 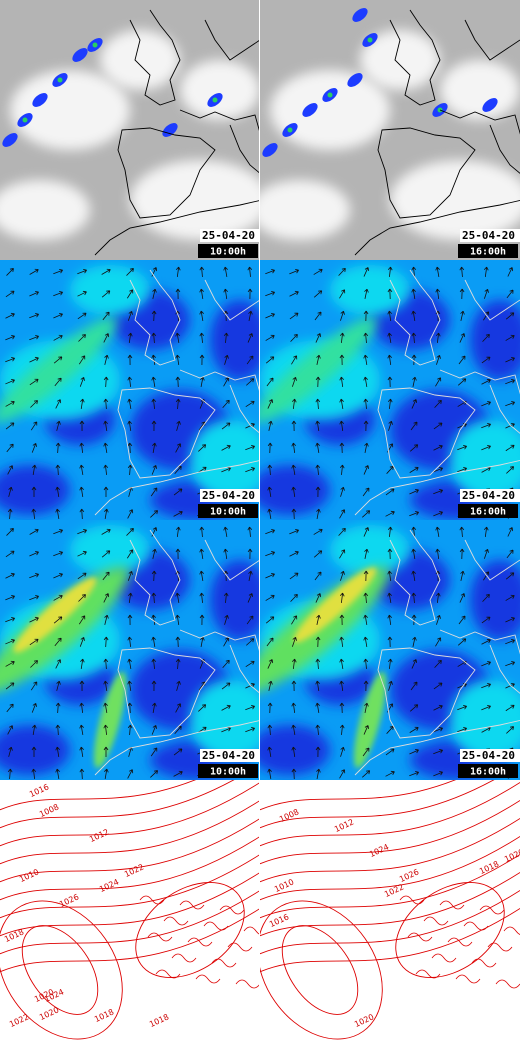 What do you see at coordinates (480, 90) in the screenshot?
I see `cloud-bright` at bounding box center [480, 90].